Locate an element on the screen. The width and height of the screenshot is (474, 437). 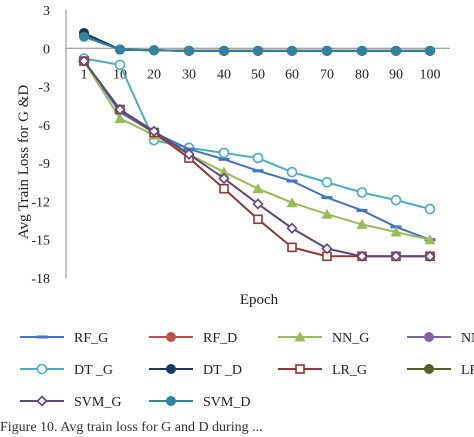
legend-label: NN_D is located at coordinates (467, 338).